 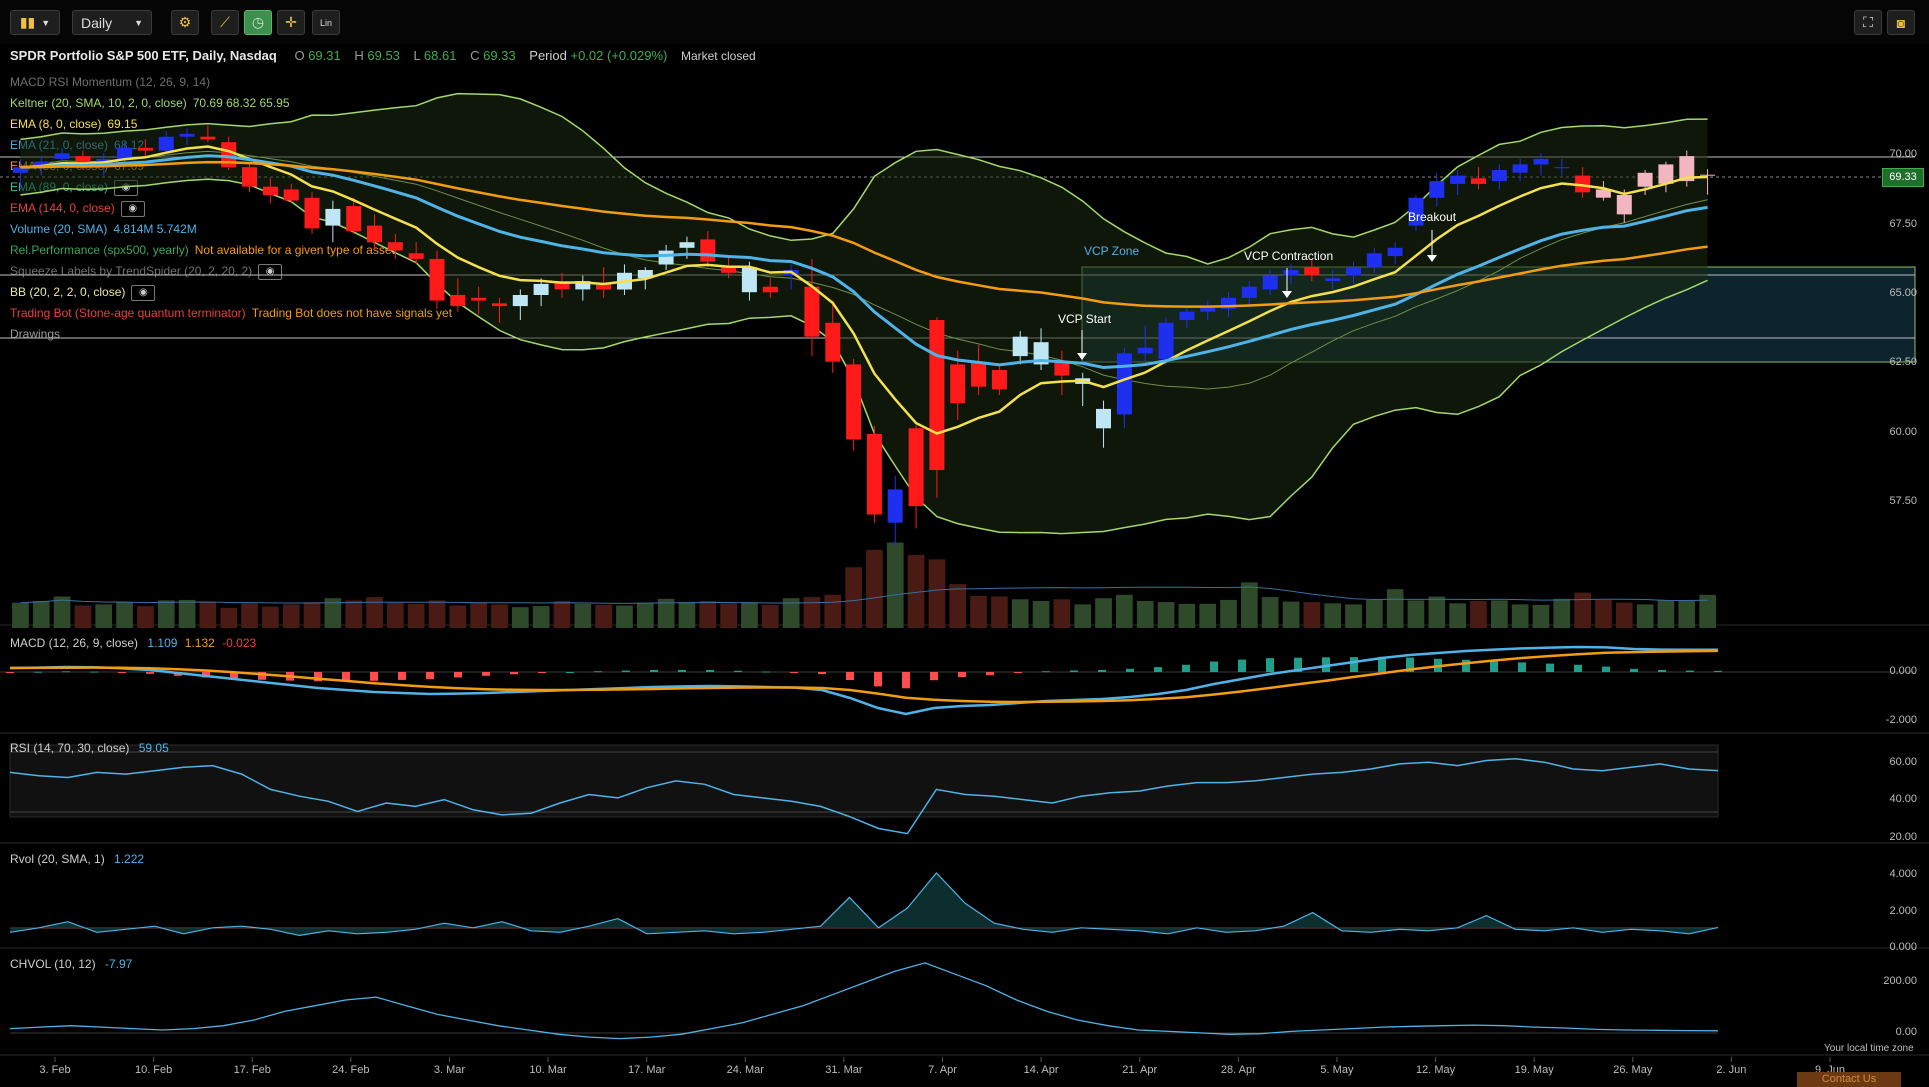 What do you see at coordinates (70, 748) in the screenshot?
I see `rsi-label: RSI (14, 70, 30, close)` at bounding box center [70, 748].